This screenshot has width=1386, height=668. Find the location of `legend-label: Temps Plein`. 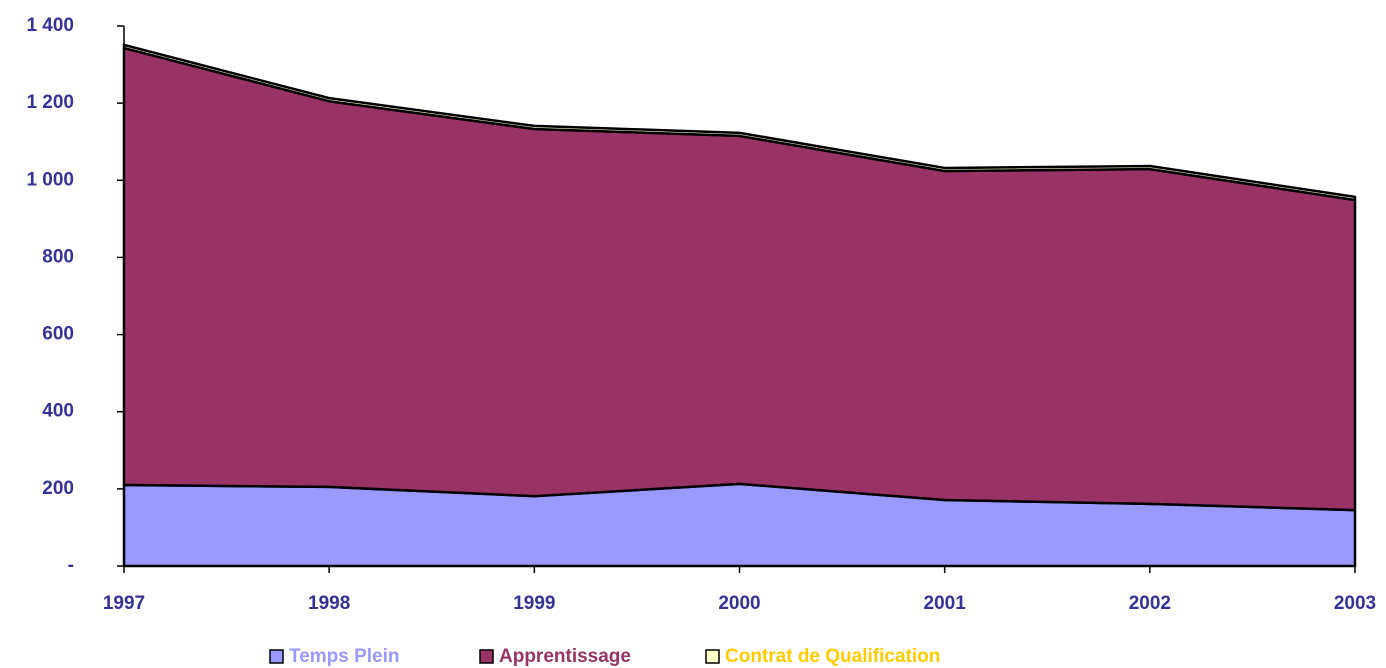

legend-label: Temps Plein is located at coordinates (344, 656).